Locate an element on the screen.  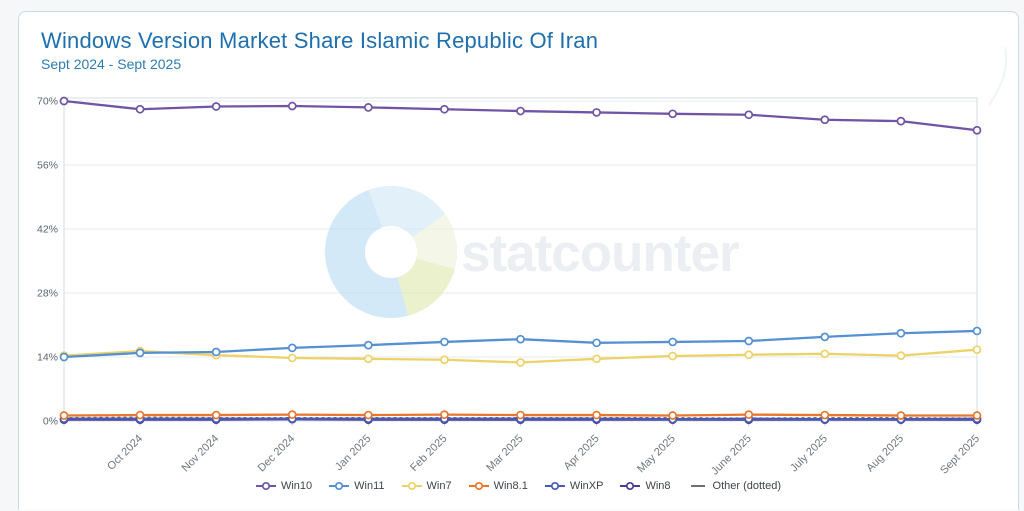
y-axis-tick-label: 14% is located at coordinates (47, 358).